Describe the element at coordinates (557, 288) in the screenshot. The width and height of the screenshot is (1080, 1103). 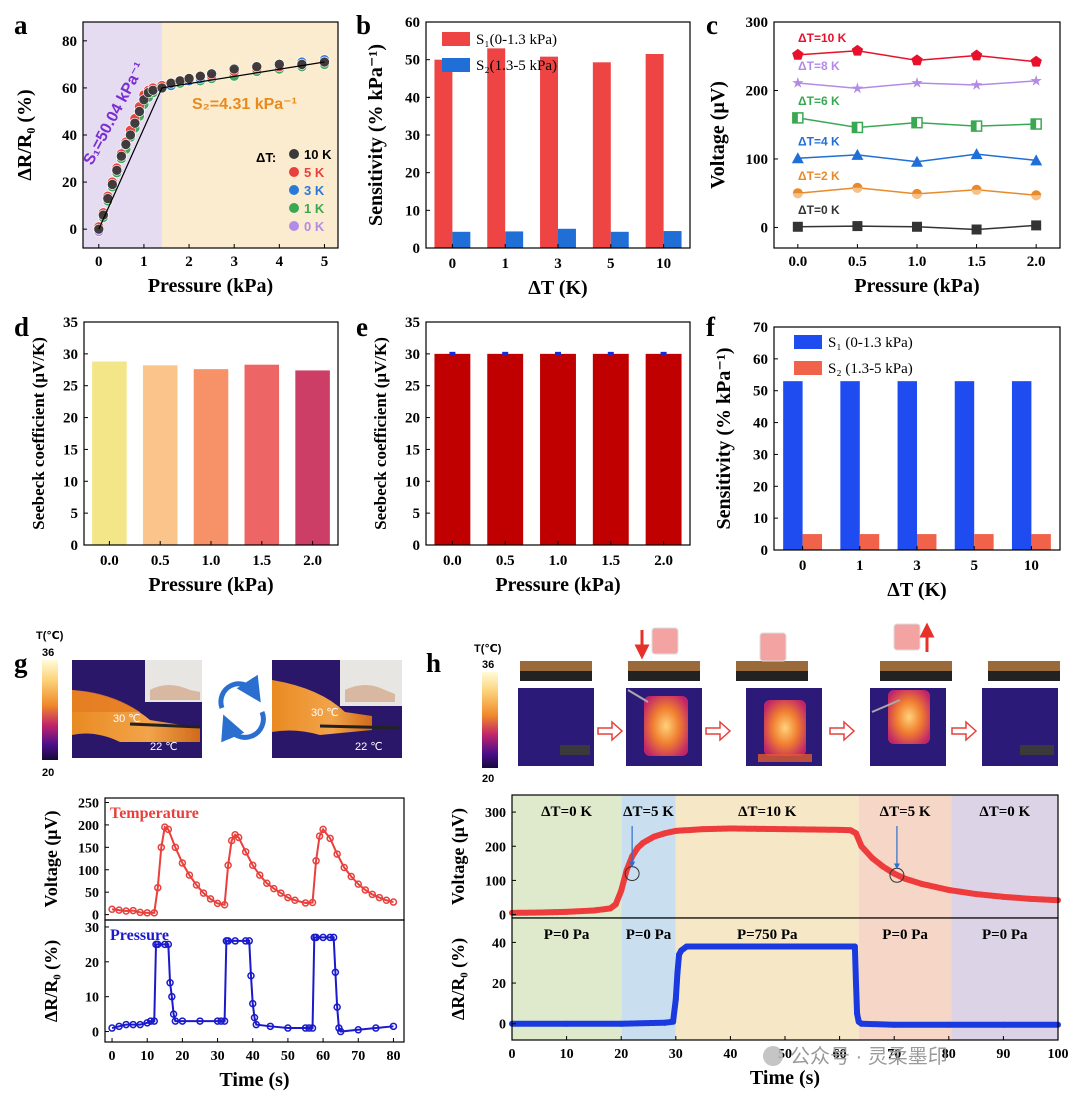
I see `b-xlabel: ΔT (K)` at that location.